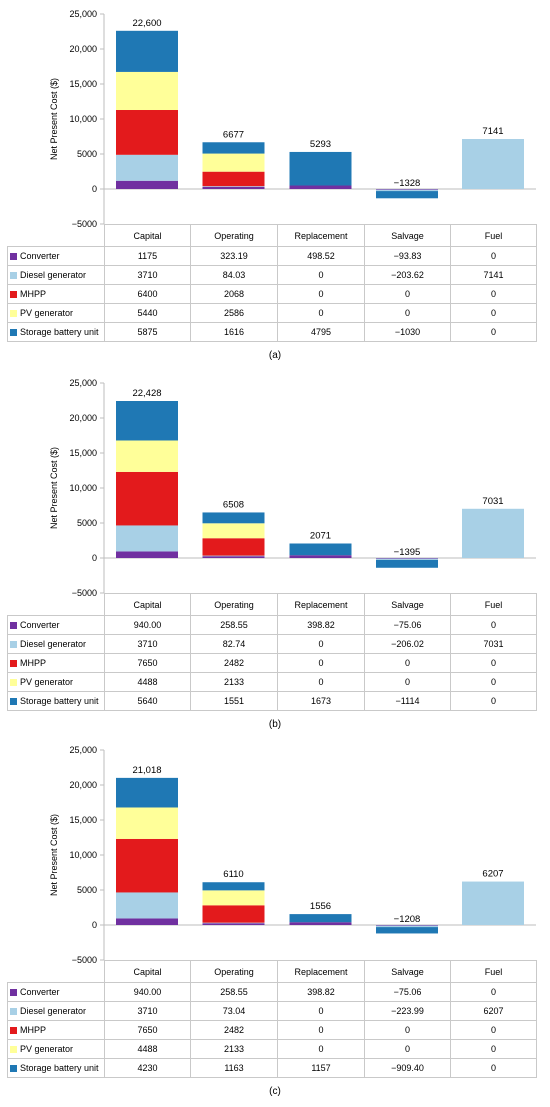 Image resolution: width=550 pixels, height=1107 pixels. Describe the element at coordinates (234, 1030) in the screenshot. I see `table-cell: 2482` at that location.